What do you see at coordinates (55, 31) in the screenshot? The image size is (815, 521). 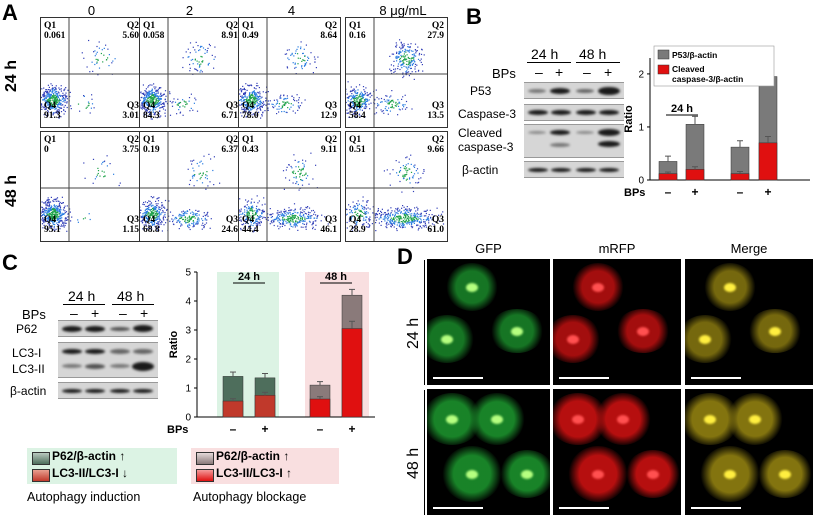 I see `quadrant-q1-label: Q1 0.061` at bounding box center [55, 31].